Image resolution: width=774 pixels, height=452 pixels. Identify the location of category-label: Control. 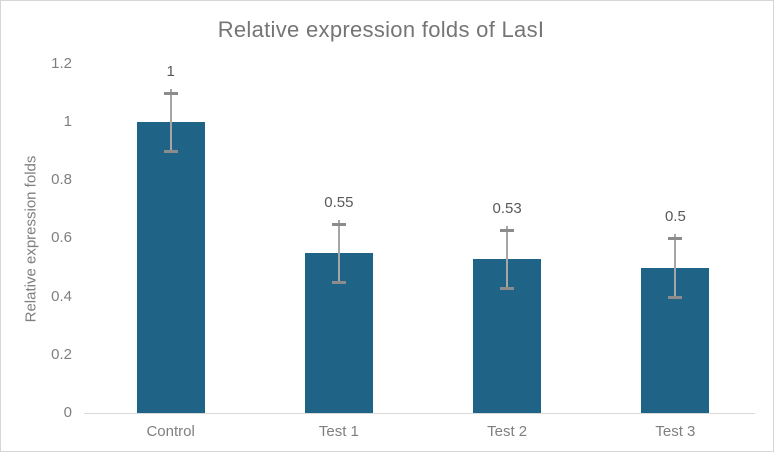
(170, 431).